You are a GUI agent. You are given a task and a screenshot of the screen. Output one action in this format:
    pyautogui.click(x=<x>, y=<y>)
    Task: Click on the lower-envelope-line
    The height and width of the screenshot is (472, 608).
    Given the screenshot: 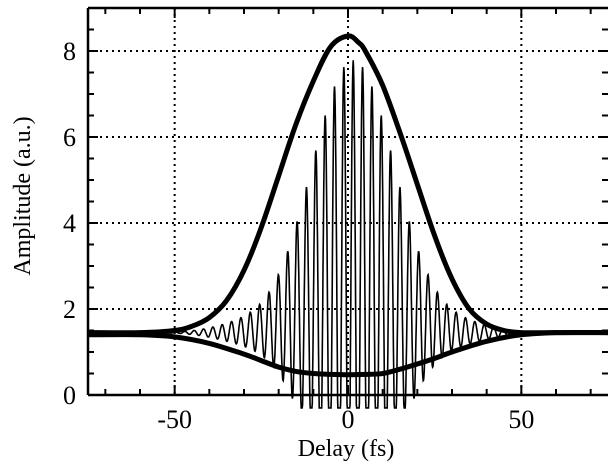 What is the action you would take?
    pyautogui.click(x=347, y=353)
    